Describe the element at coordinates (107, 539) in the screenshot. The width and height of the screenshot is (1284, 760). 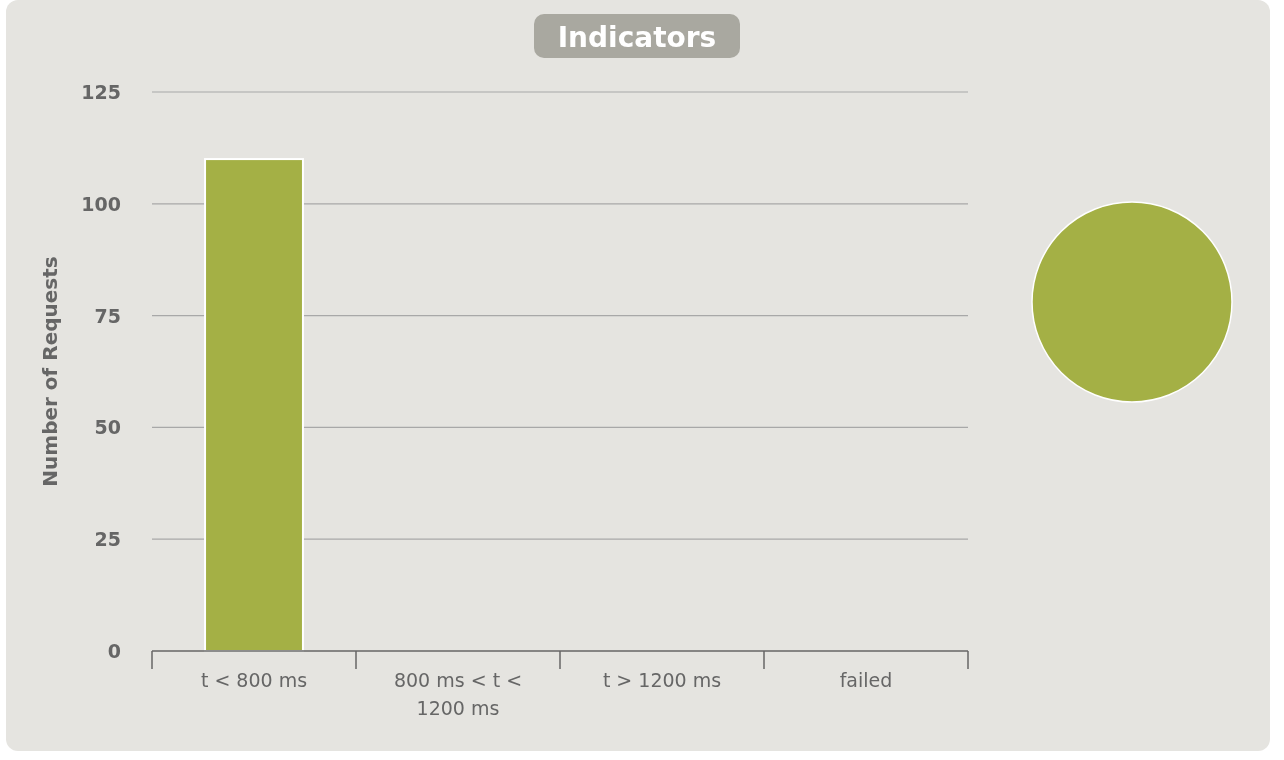
I see `y-tick-label: 25` at that location.